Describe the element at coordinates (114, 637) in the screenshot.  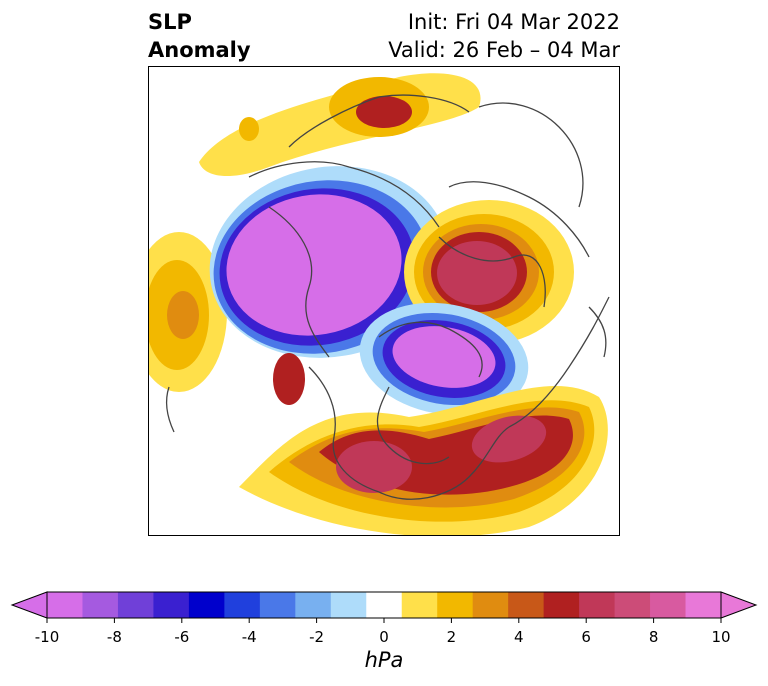
I see `colorbar-tick-label: -8` at that location.